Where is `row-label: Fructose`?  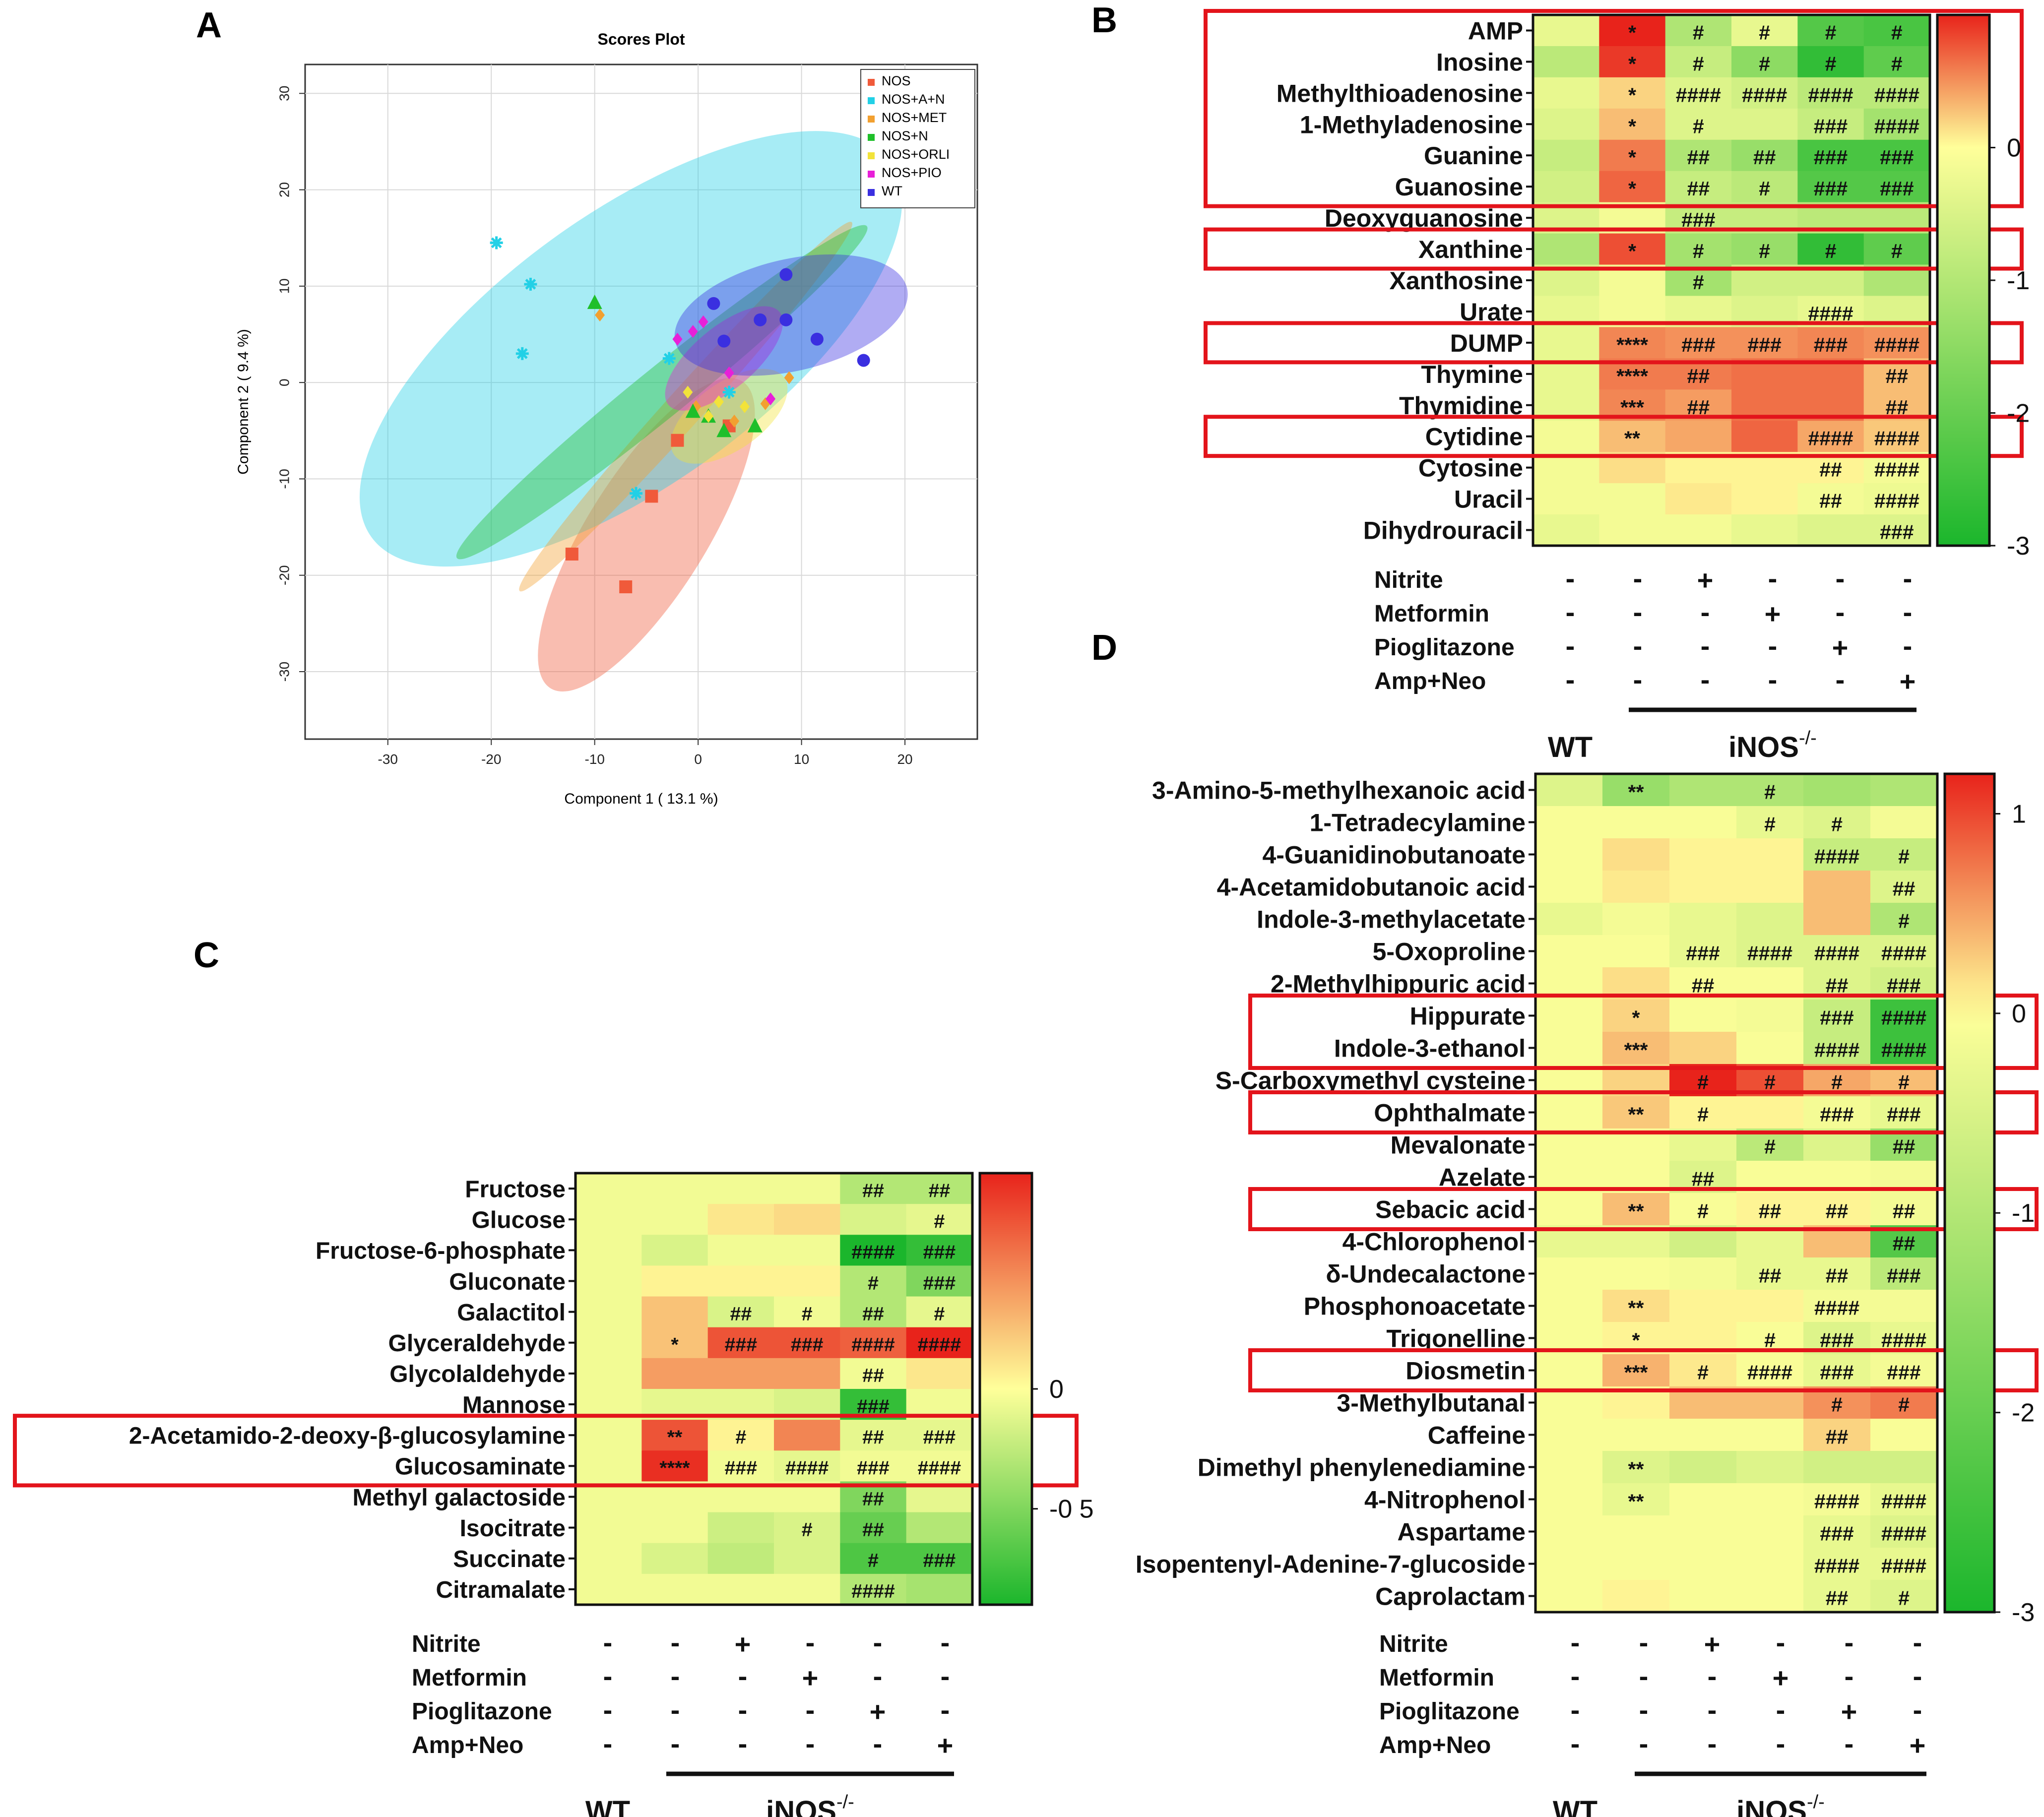 row-label: Fructose is located at coordinates (515, 1189).